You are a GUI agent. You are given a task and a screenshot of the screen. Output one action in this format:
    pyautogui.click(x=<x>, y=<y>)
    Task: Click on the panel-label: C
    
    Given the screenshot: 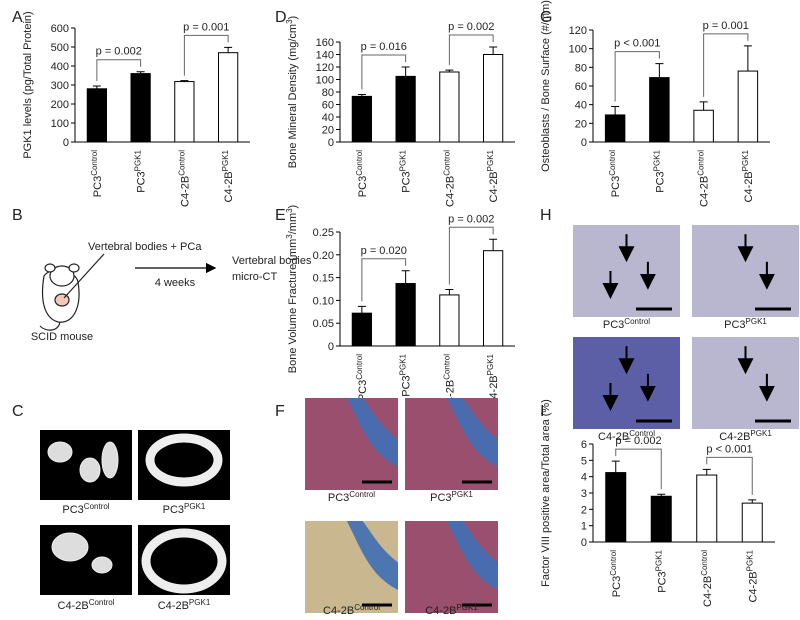 What is the action you would take?
    pyautogui.click(x=18, y=411)
    